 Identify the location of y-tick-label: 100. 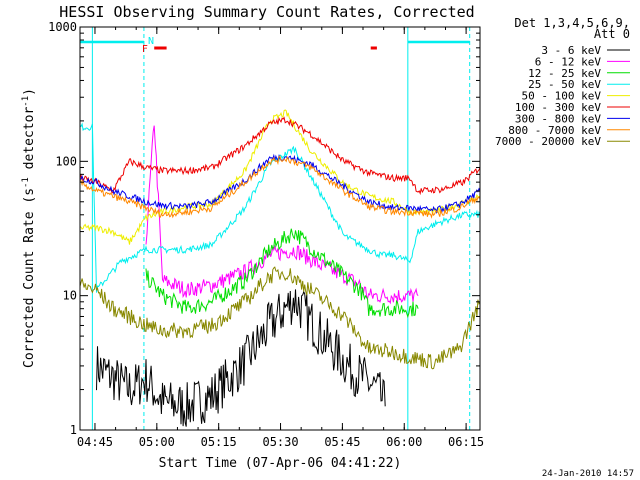
(66, 161).